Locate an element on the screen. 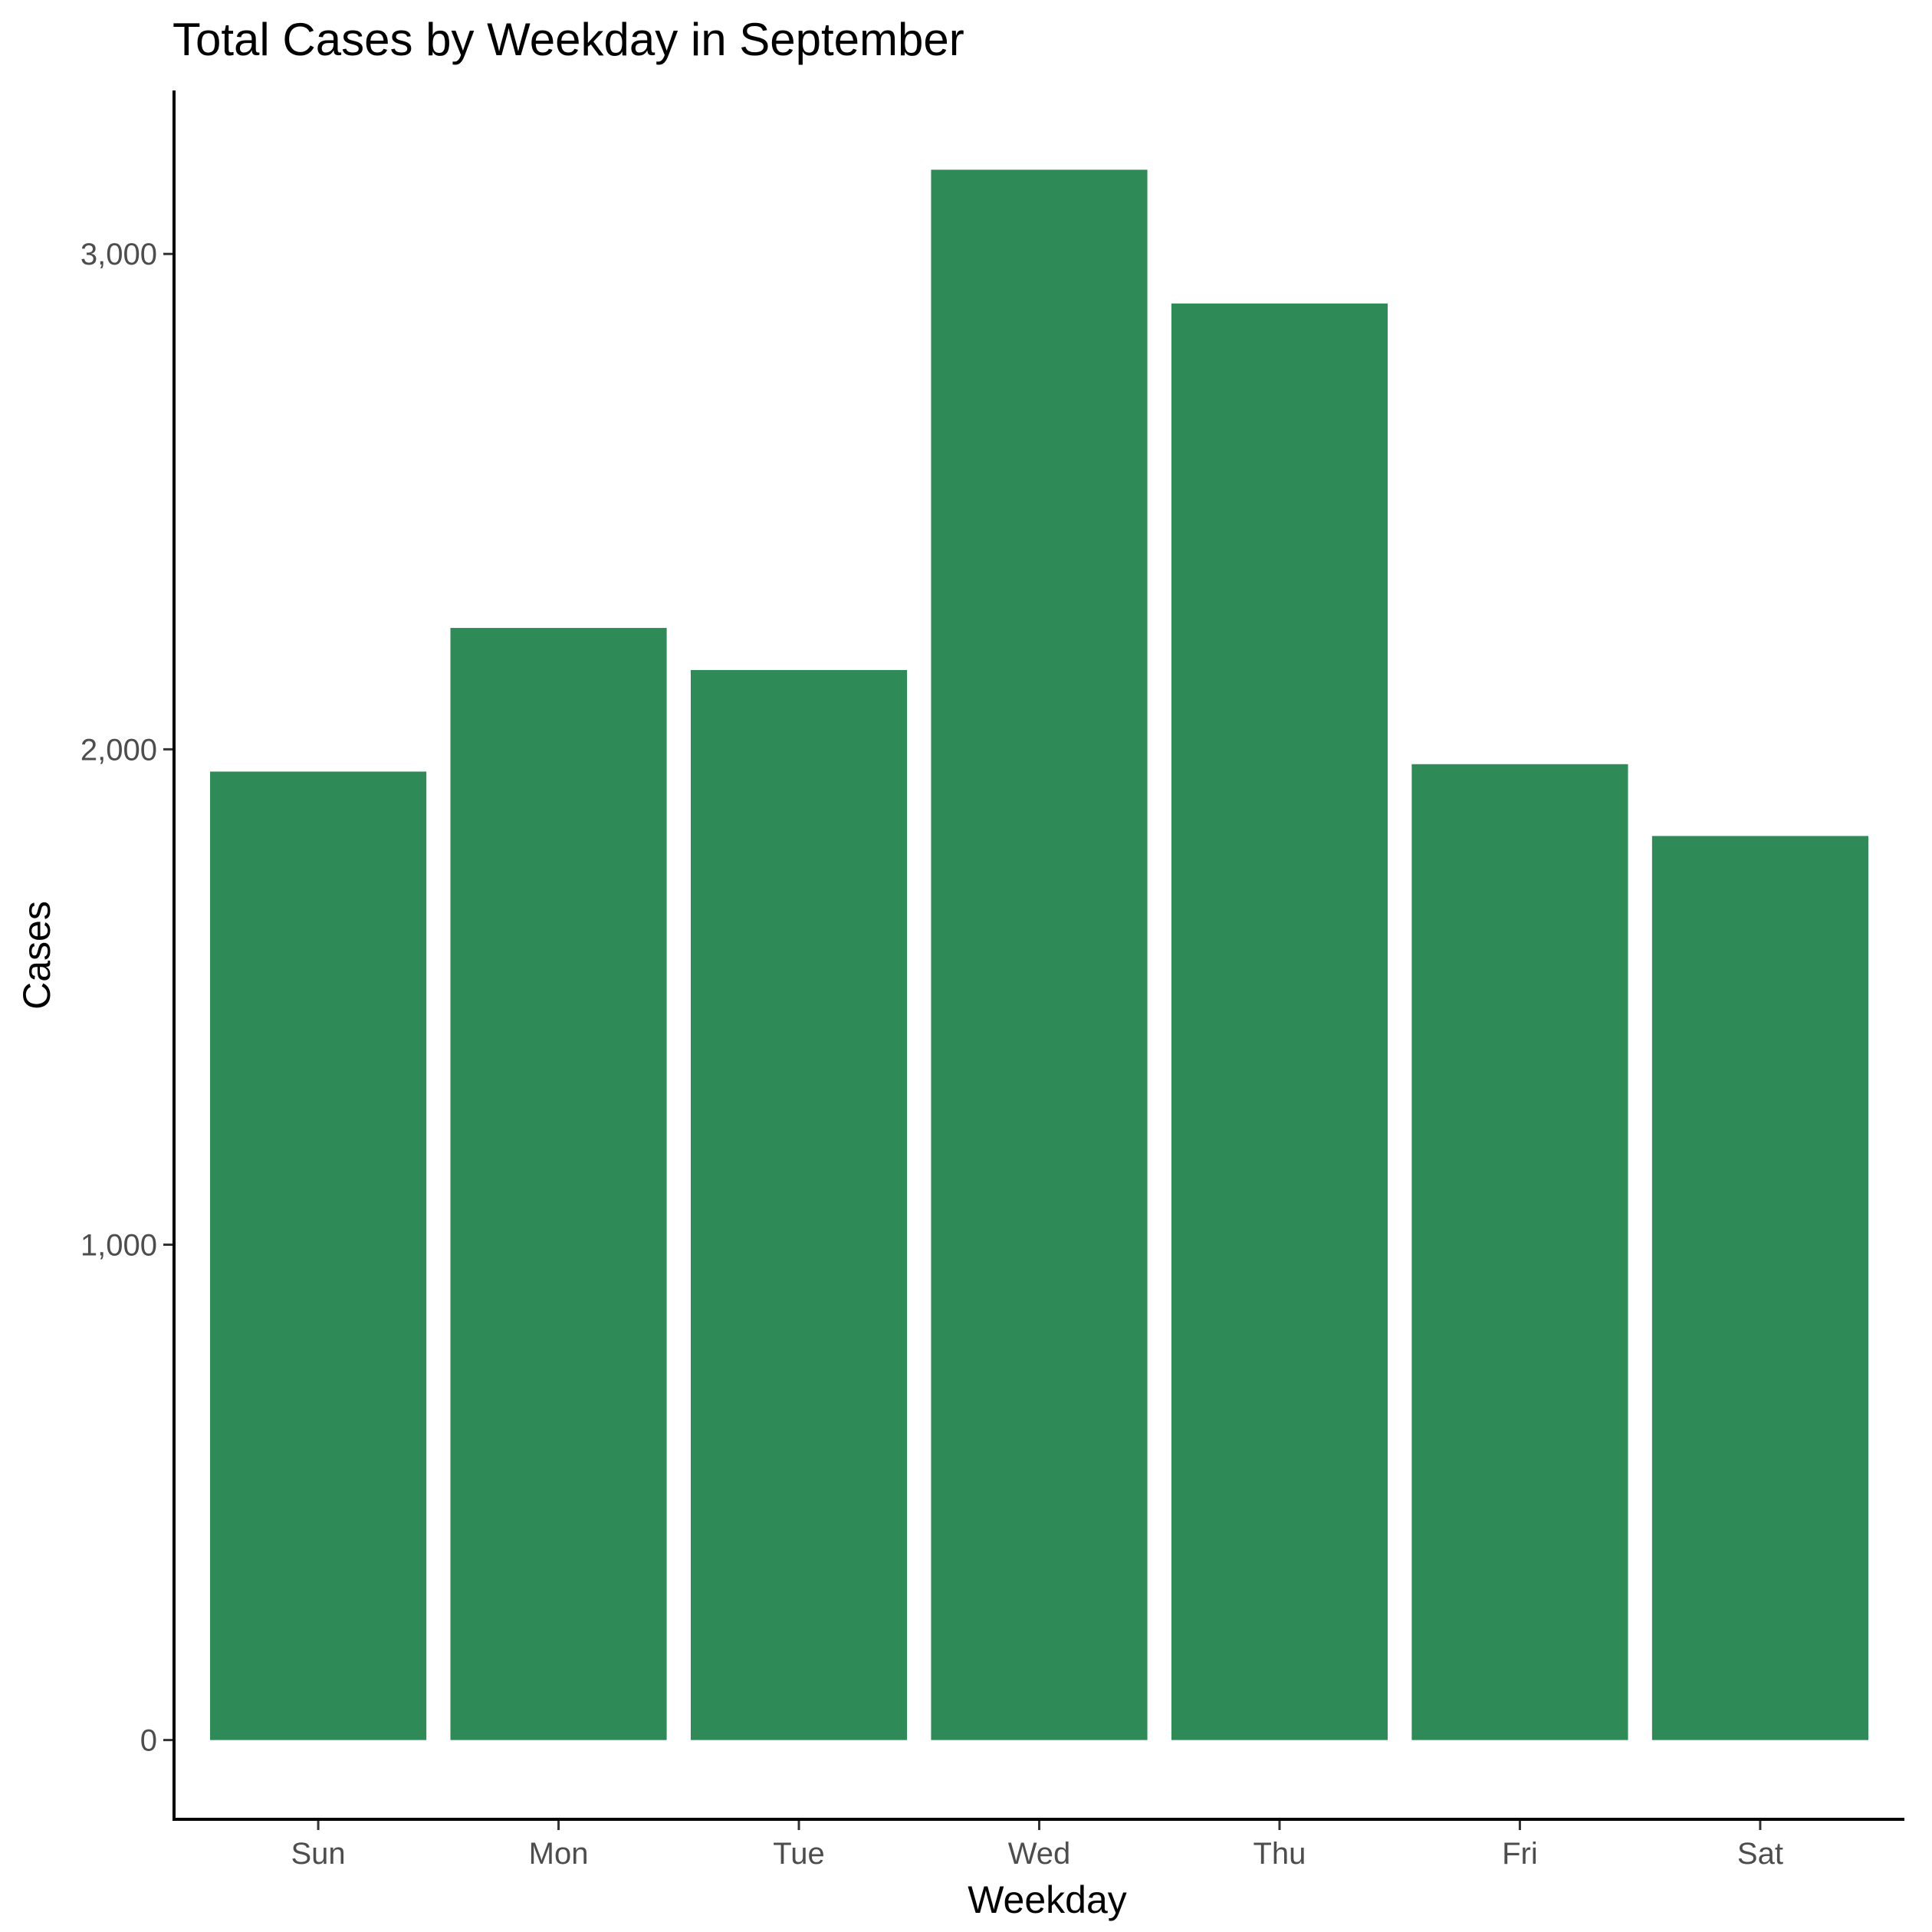 This screenshot has height=1932, width=1932. x-axis-ticks: Sun Mon Tue Wed Thu Fri Sat is located at coordinates (1037, 1845).